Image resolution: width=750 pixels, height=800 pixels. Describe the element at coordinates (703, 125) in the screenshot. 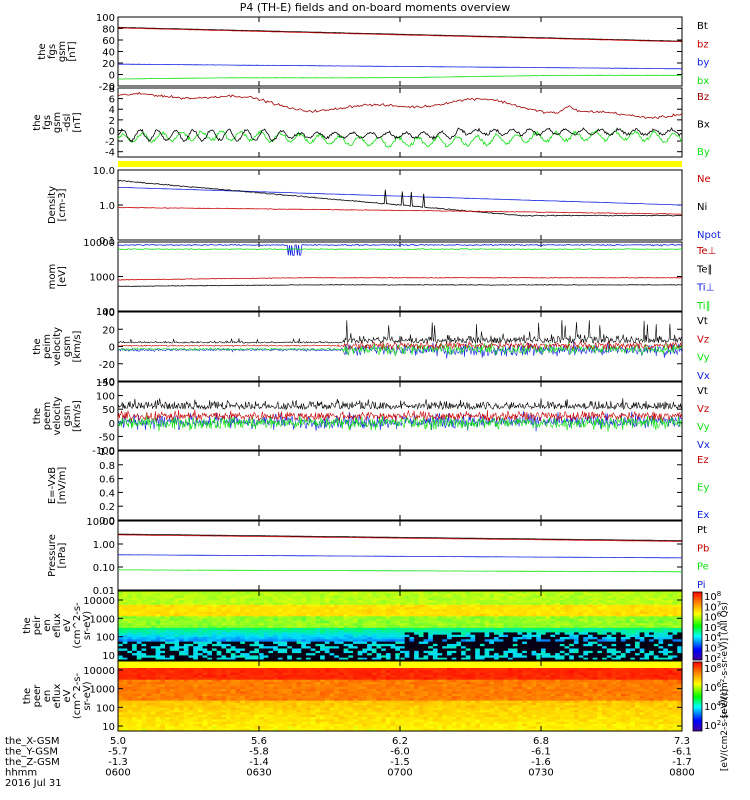

I see `legend-fgs_dsl-Bx: Bx` at that location.